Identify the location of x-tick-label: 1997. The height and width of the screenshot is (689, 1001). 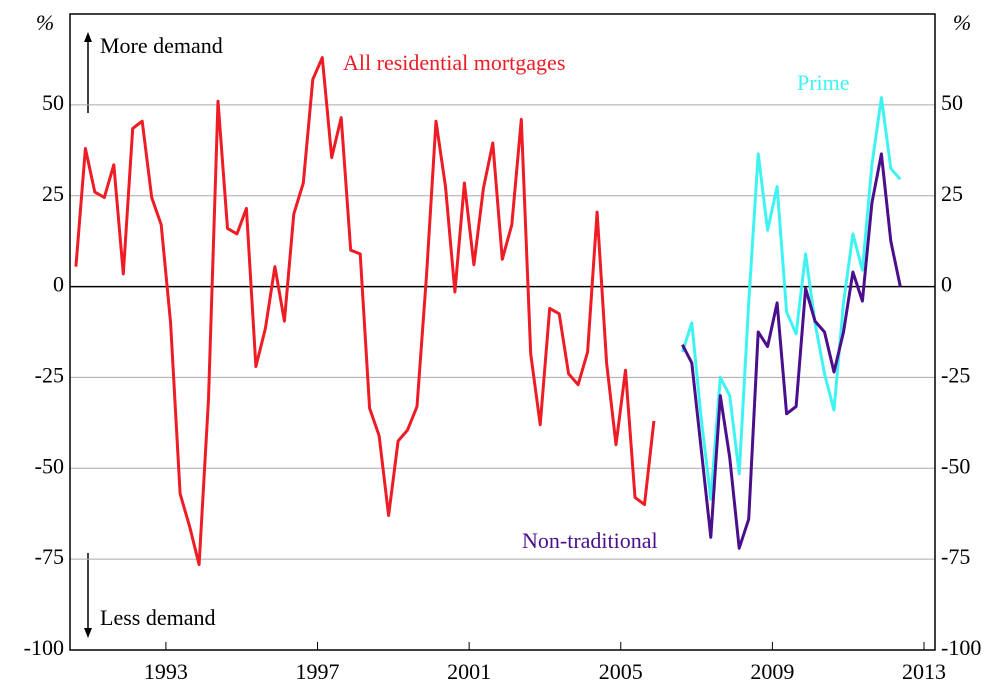
(318, 671).